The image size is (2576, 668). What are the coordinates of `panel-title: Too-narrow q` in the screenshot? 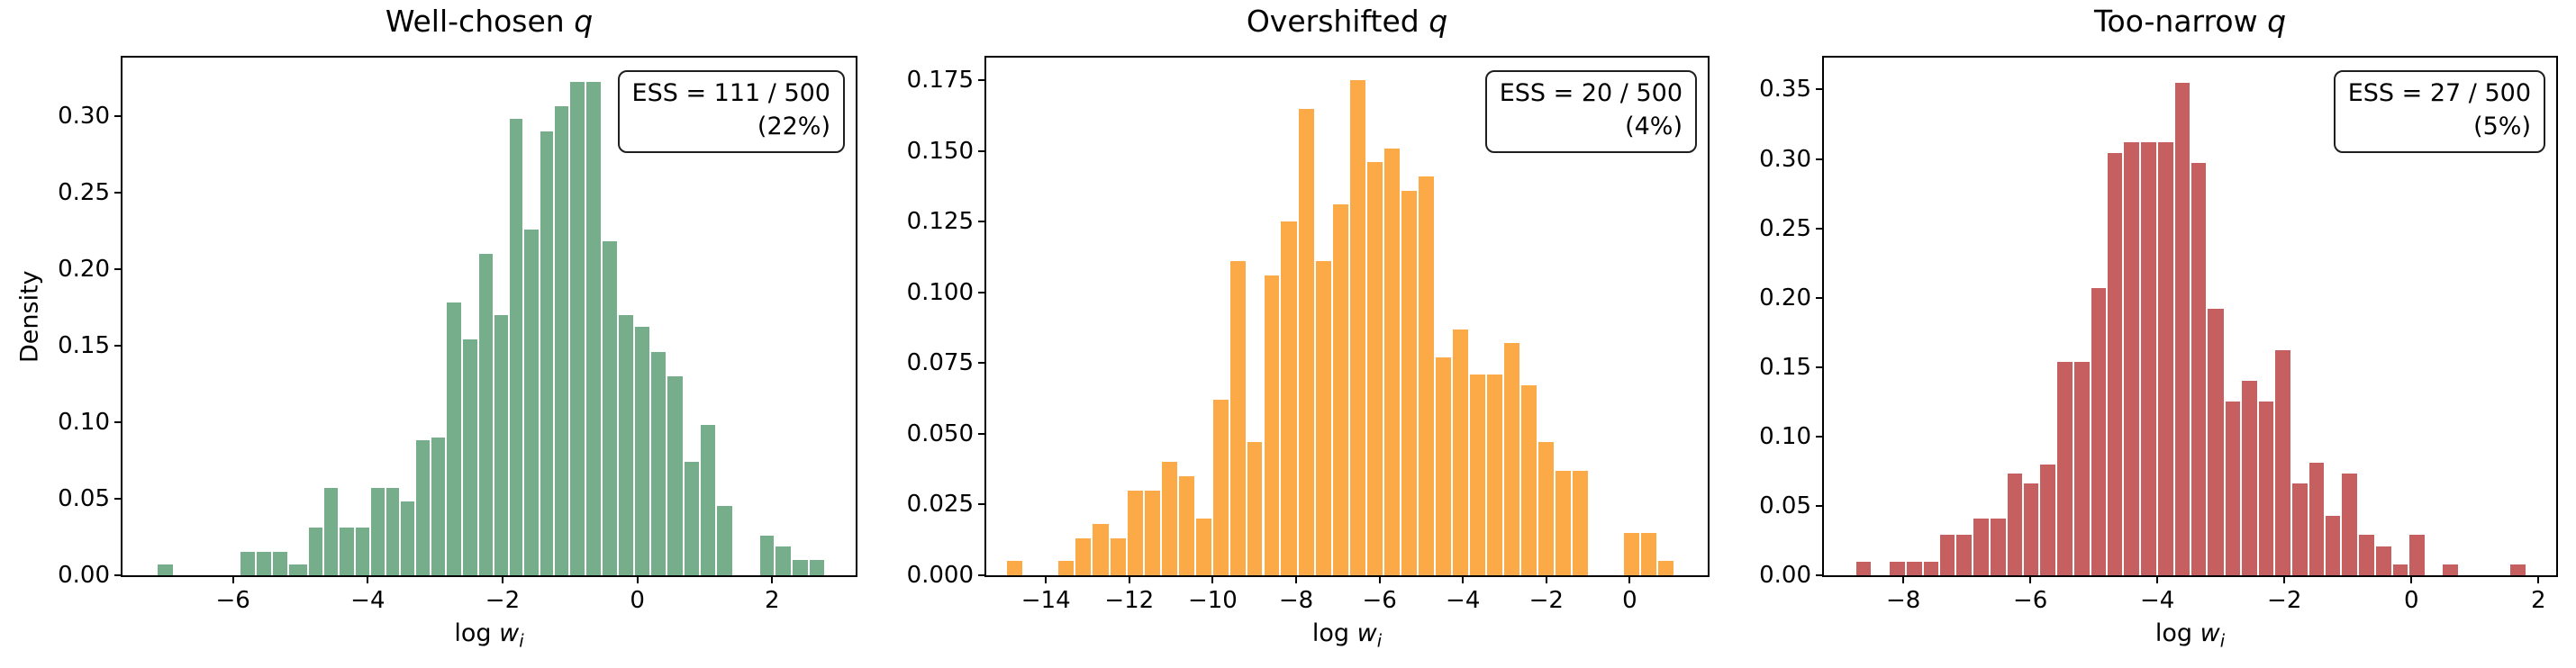 It's located at (2172, 21).